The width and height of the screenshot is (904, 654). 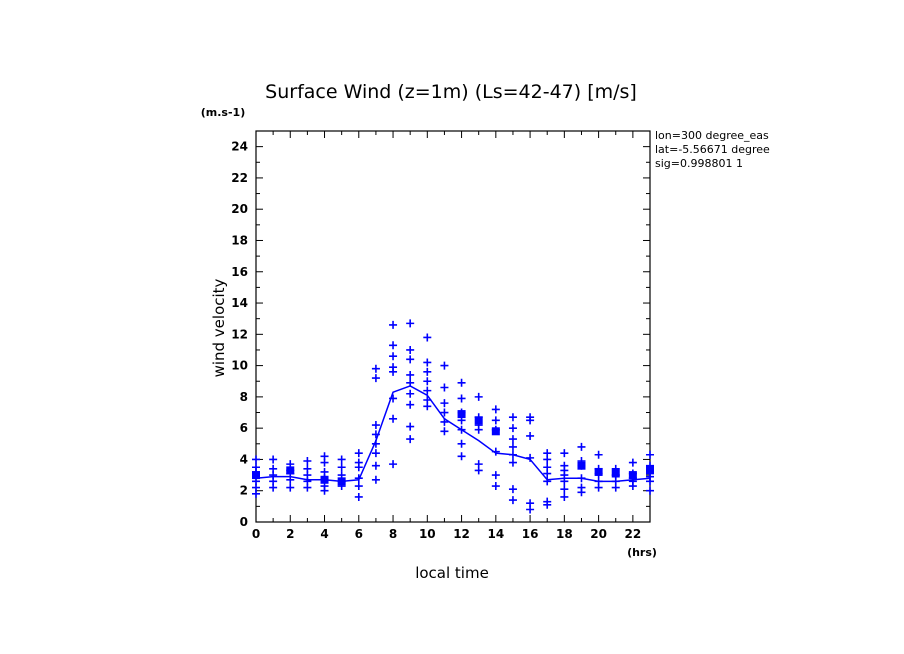 I want to click on y-tick-label: 4, so click(x=244, y=459).